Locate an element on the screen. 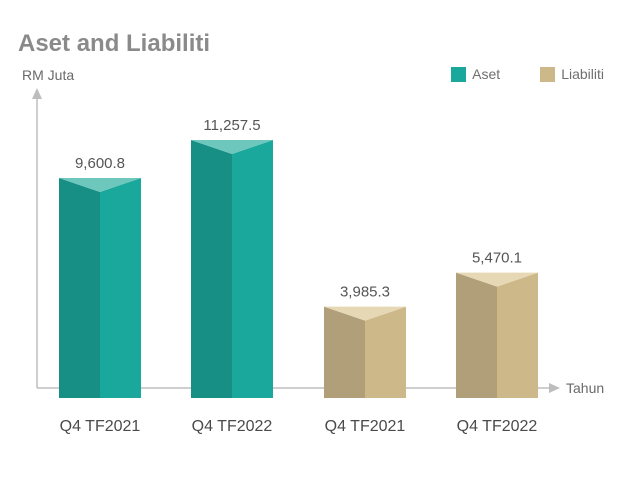 The height and width of the screenshot is (482, 642). legend-label-liabiliti: Liabiliti is located at coordinates (582, 74).